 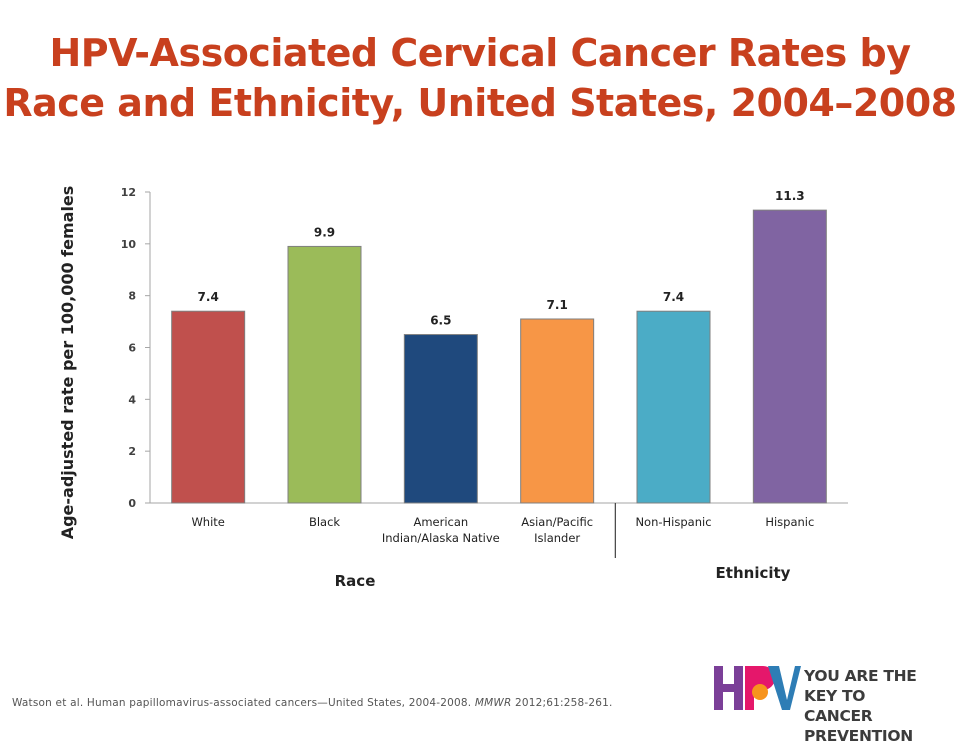 I want to click on x-category-label: Indian/Alaska Native, so click(x=441, y=538).